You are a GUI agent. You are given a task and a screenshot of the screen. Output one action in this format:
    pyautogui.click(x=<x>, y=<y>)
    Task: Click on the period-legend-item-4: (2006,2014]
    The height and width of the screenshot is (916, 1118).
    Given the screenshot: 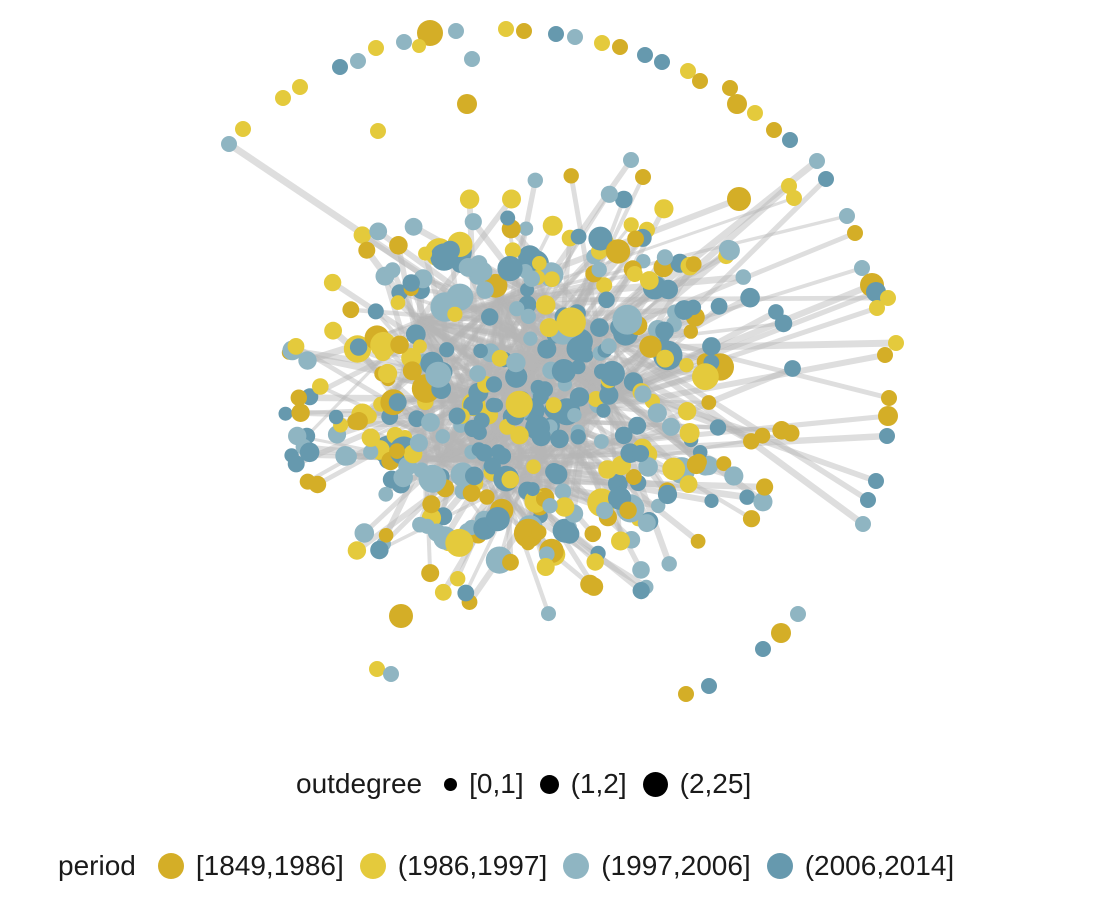 What is the action you would take?
    pyautogui.click(x=860, y=866)
    